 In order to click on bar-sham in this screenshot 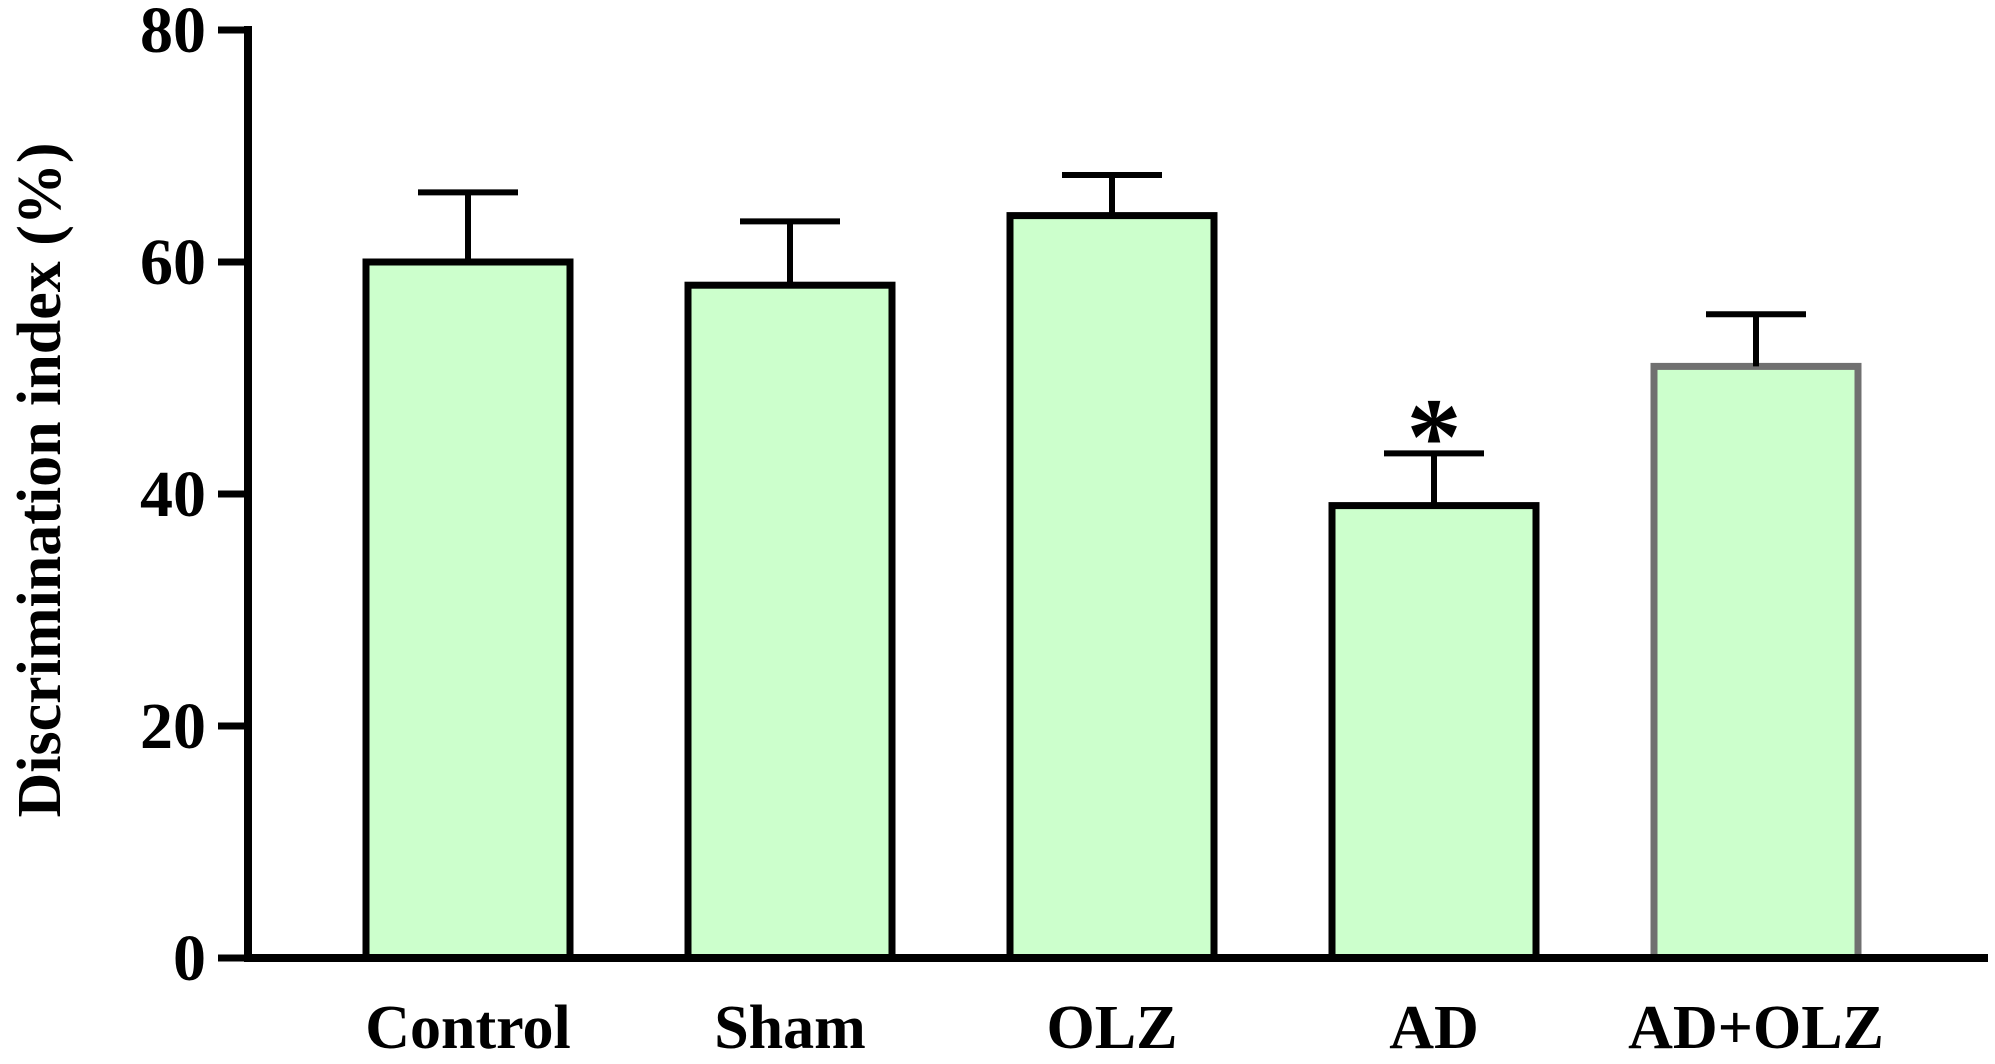, I will do `click(790, 621)`.